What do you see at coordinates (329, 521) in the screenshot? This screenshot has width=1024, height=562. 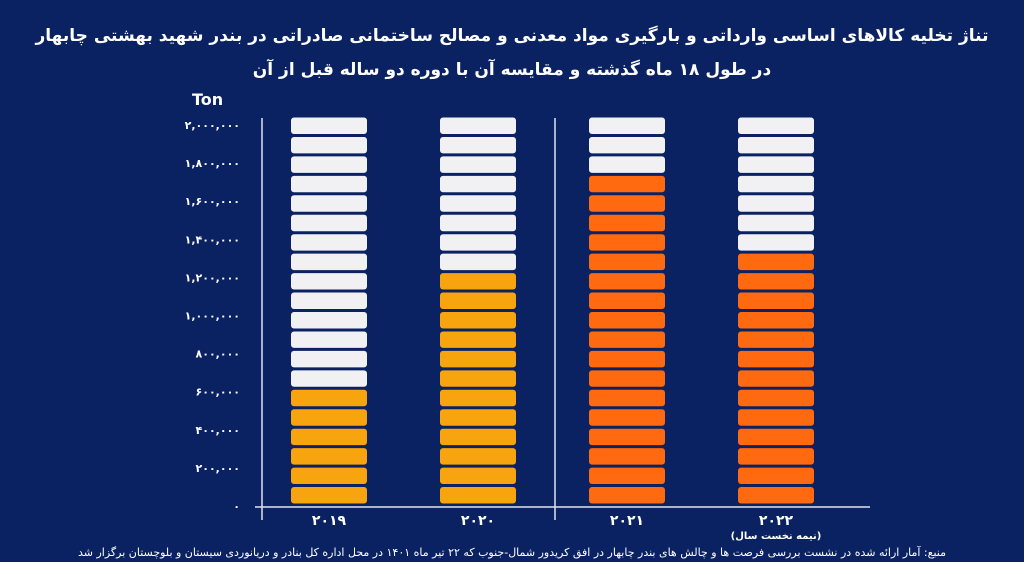 I see `x-tick-label: ۲۰۱۹` at bounding box center [329, 521].